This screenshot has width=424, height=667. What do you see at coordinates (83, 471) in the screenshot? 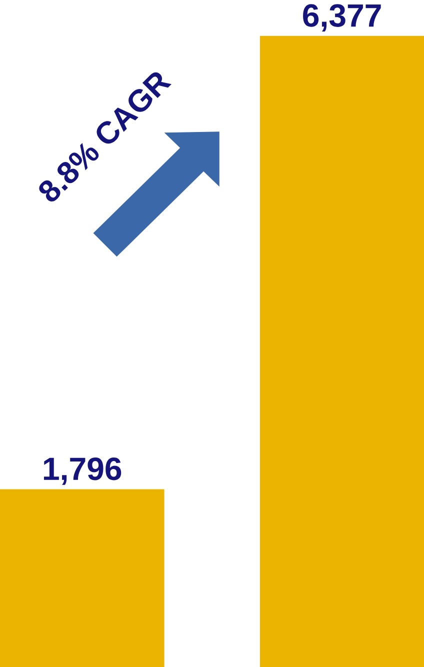
I see `data-label: 1,796` at bounding box center [83, 471].